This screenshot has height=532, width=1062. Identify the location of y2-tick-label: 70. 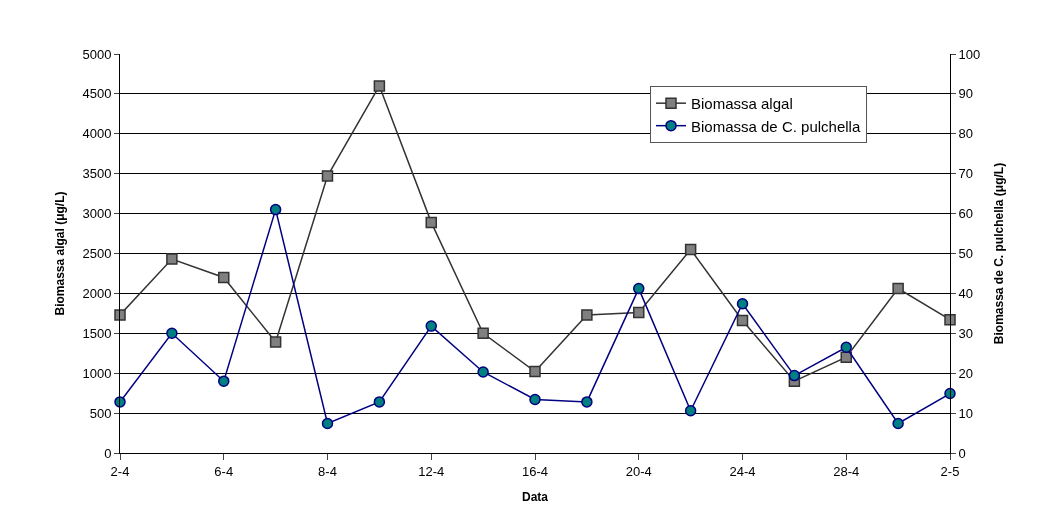
(966, 174).